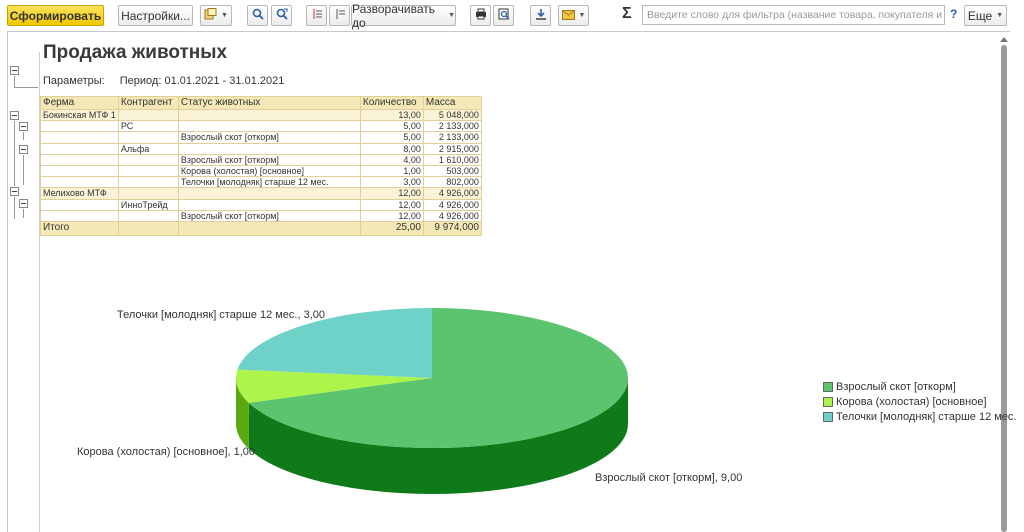 This screenshot has height=532, width=1024. I want to click on table-cell-contractor: РС, so click(148, 126).